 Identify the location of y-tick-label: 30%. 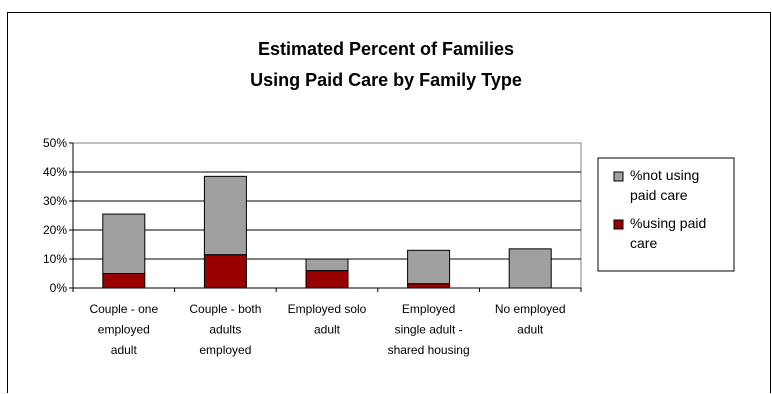
(55, 201).